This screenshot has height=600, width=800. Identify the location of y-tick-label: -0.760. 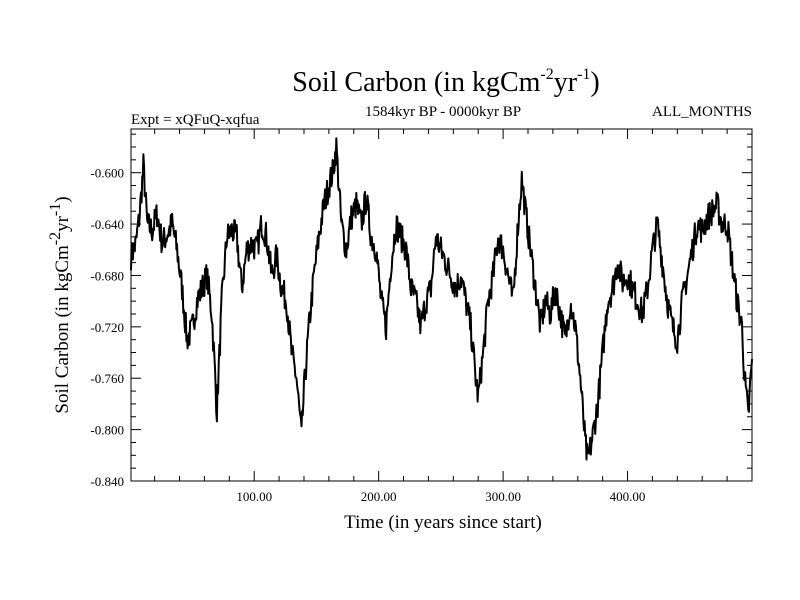
(107, 378).